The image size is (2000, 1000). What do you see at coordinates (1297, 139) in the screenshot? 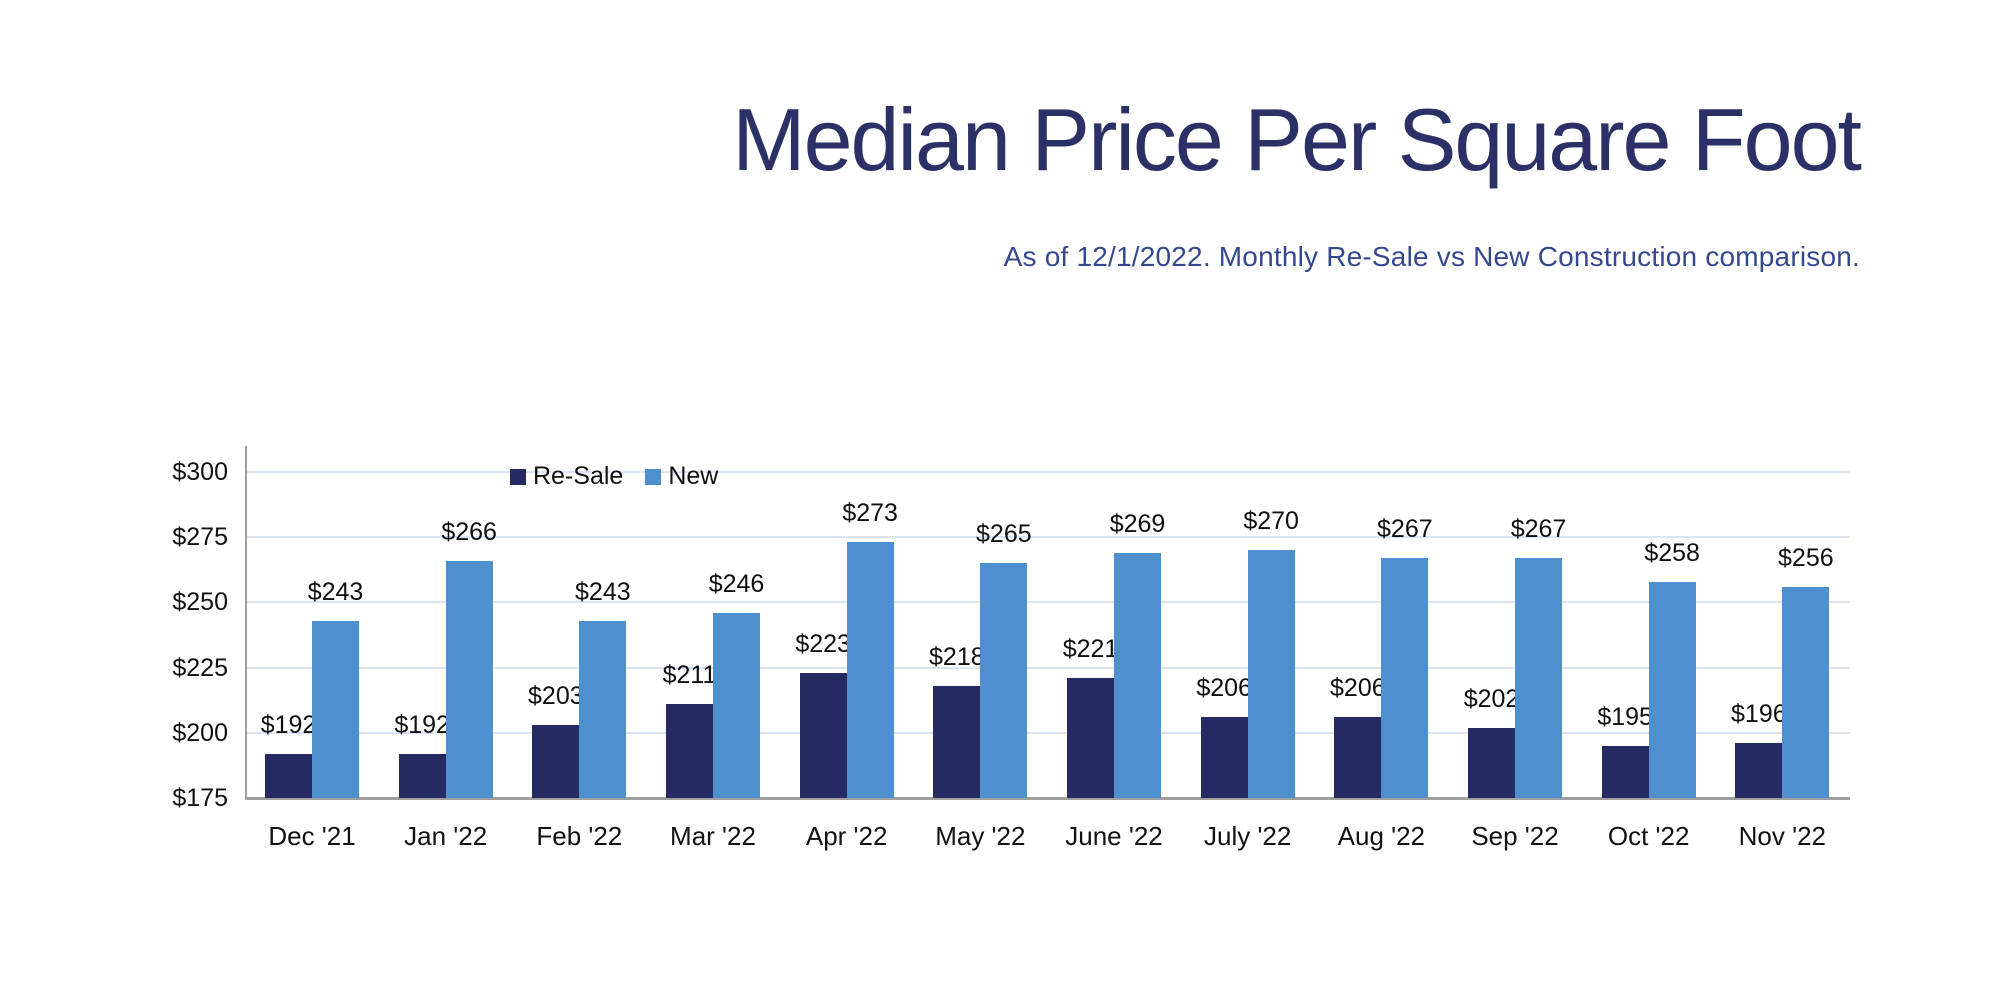
I see `chart-title: Median Price Per Square Foot` at bounding box center [1297, 139].